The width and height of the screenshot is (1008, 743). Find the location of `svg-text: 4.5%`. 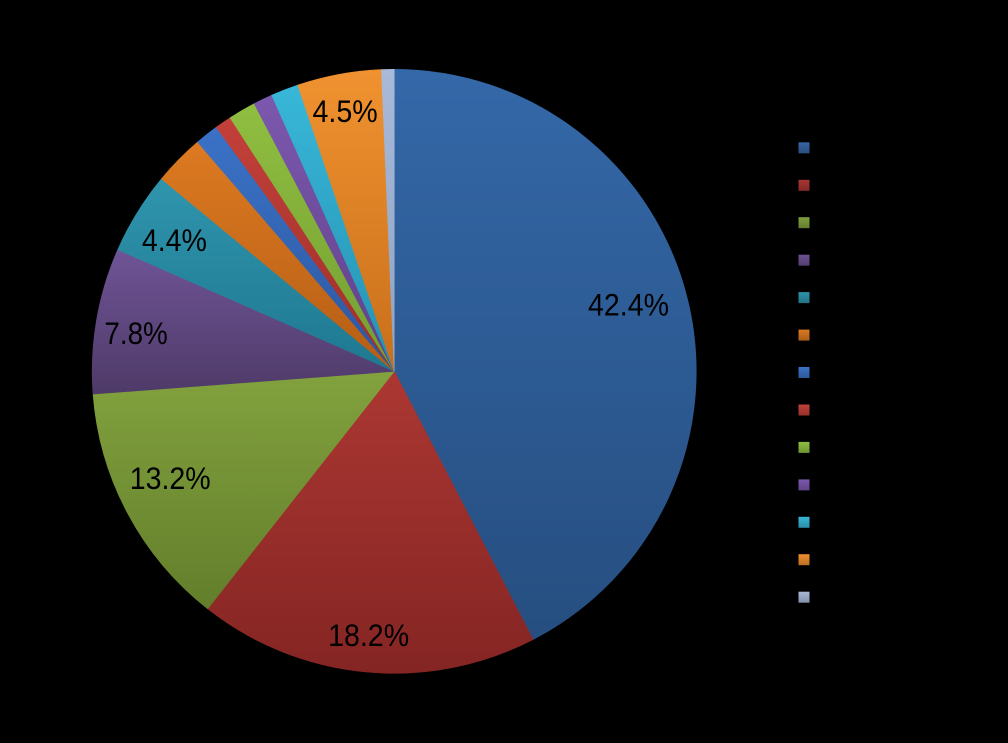

svg-text: 4.5% is located at coordinates (345, 111).